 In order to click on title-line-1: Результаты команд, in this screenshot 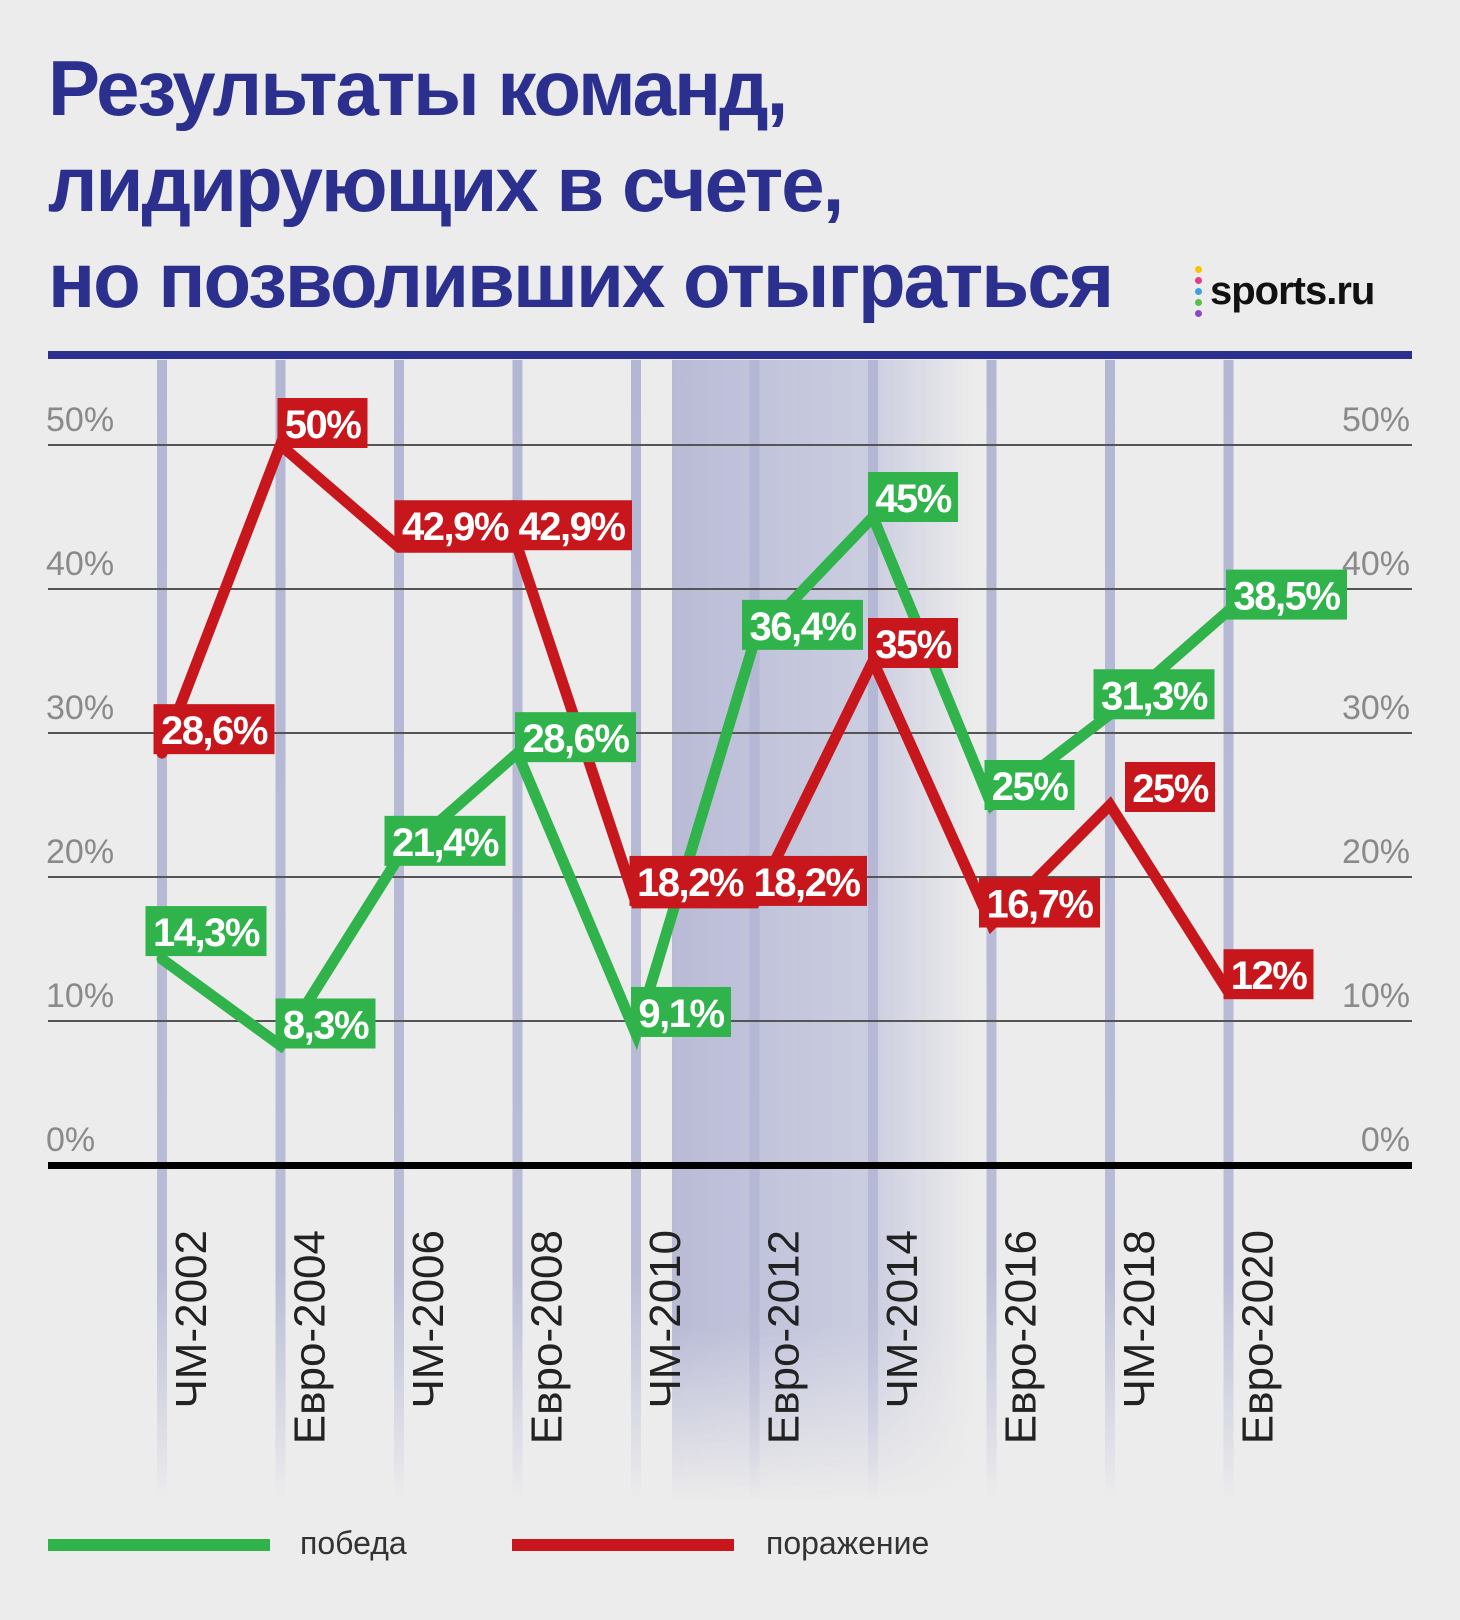, I will do `click(418, 88)`.